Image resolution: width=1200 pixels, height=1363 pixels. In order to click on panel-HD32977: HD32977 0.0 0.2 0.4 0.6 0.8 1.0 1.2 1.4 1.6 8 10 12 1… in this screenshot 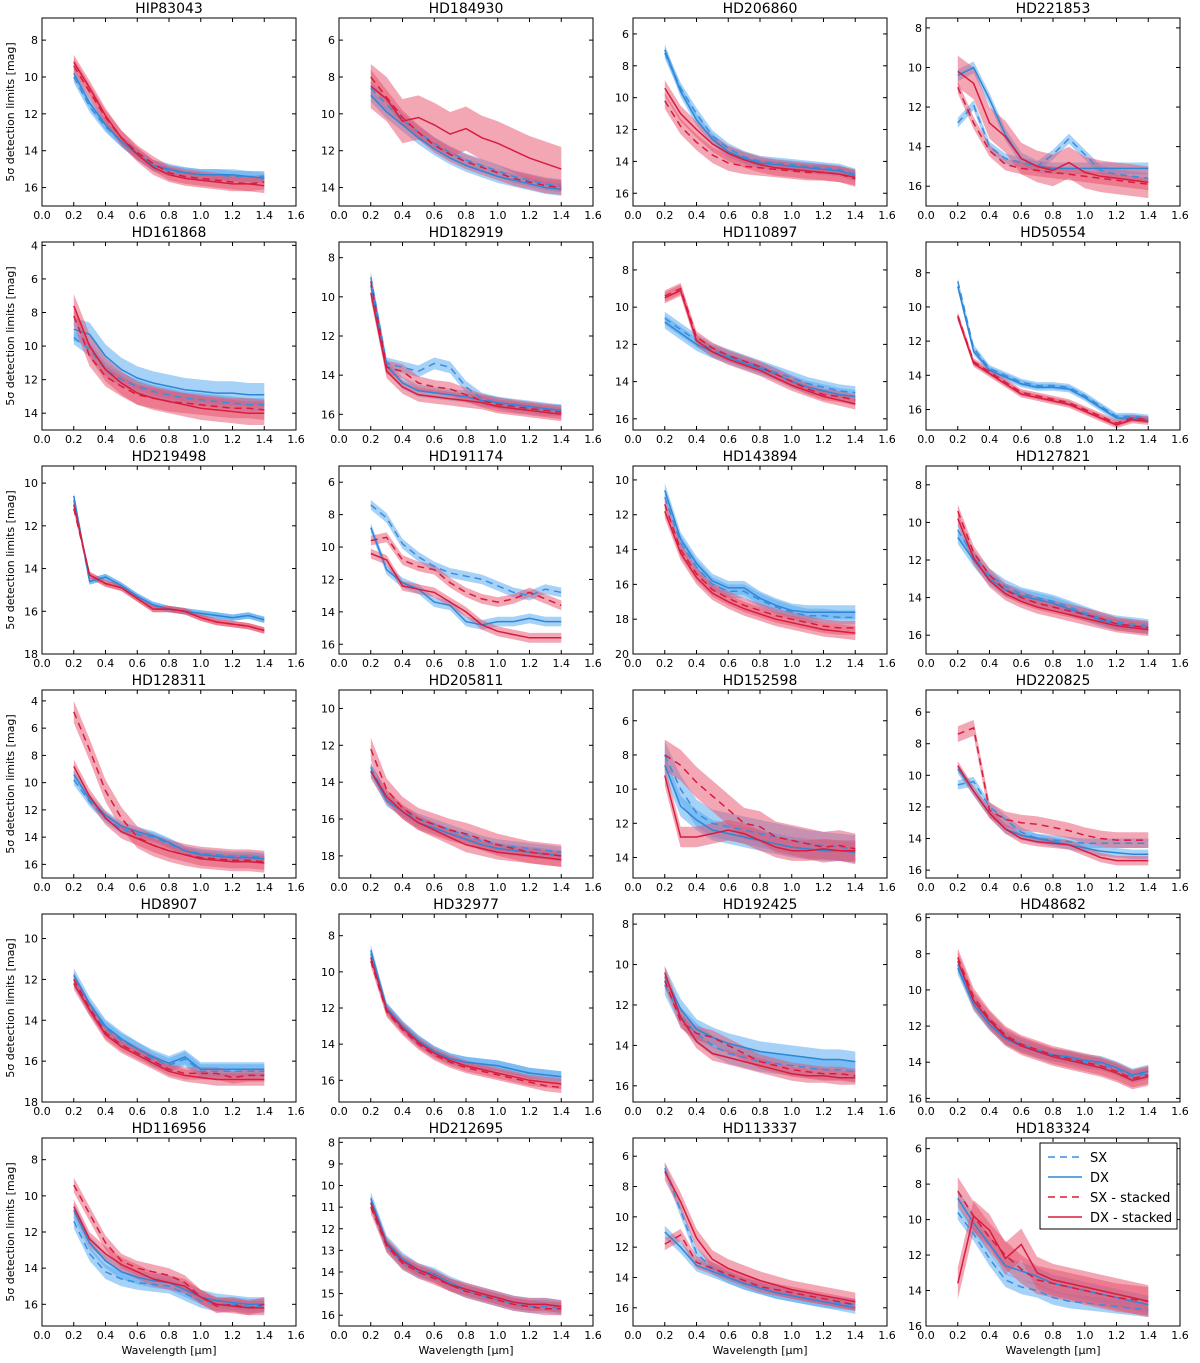, I will do `click(461, 1007)`.